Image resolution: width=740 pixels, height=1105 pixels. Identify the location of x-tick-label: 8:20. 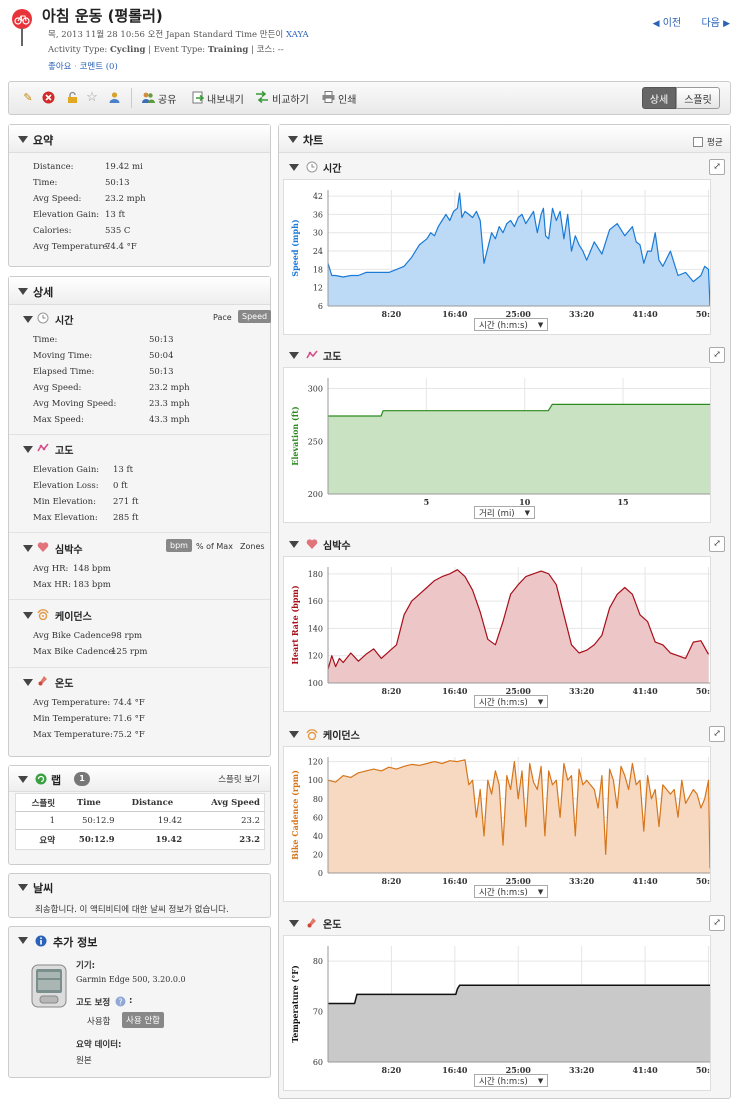
(392, 314).